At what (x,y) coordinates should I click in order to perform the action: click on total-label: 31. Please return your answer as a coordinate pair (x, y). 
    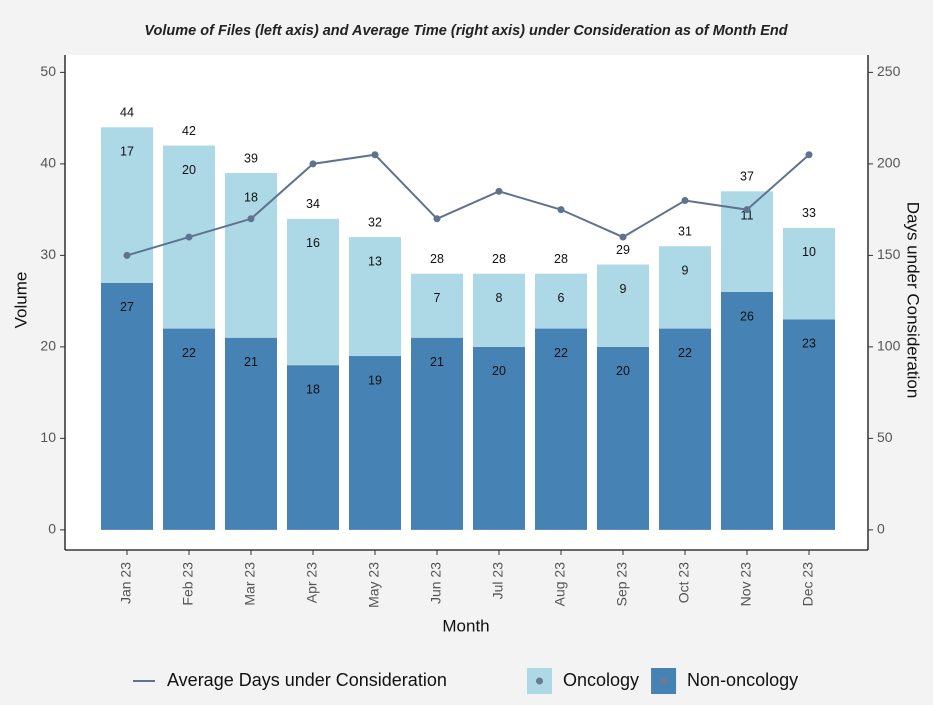
    Looking at the image, I should click on (685, 232).